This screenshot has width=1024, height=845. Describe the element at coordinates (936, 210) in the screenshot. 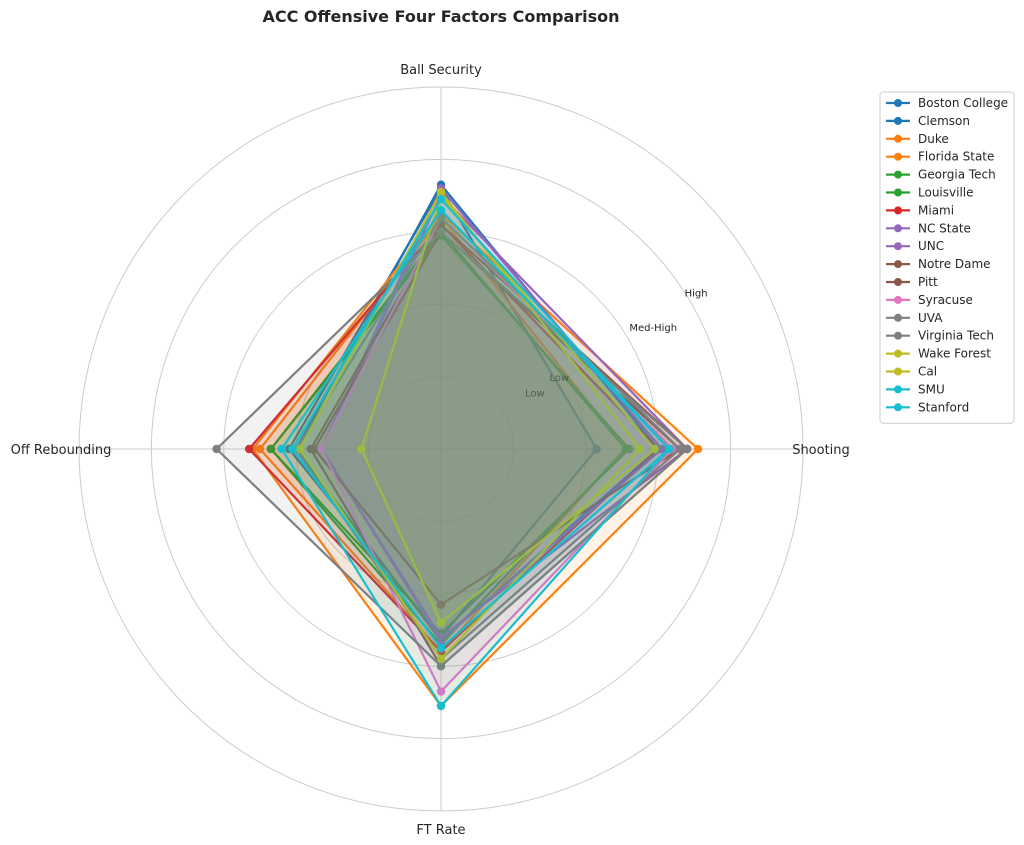

I see `legend-label: Miami` at that location.